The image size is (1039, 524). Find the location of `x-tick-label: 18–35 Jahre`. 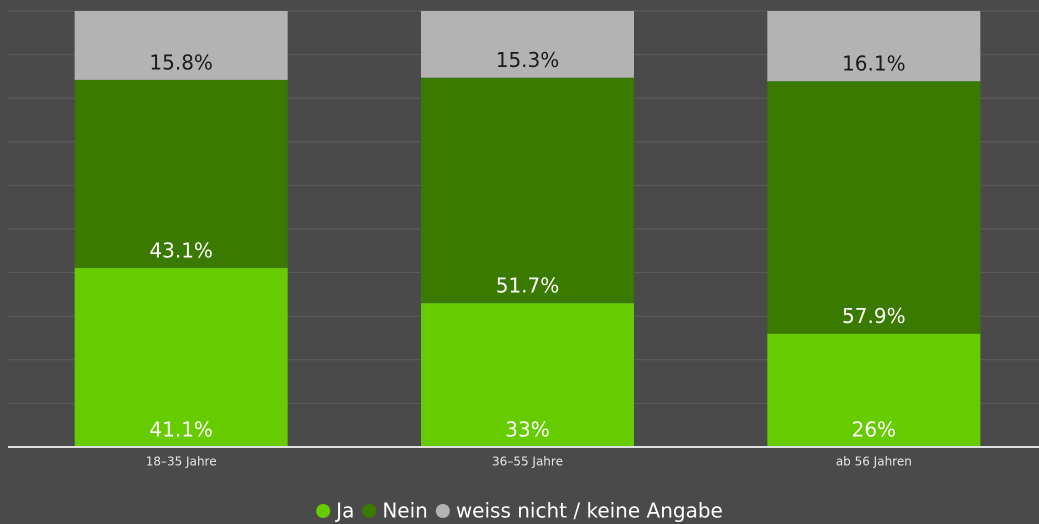

x-tick-label: 18–35 Jahre is located at coordinates (181, 462).